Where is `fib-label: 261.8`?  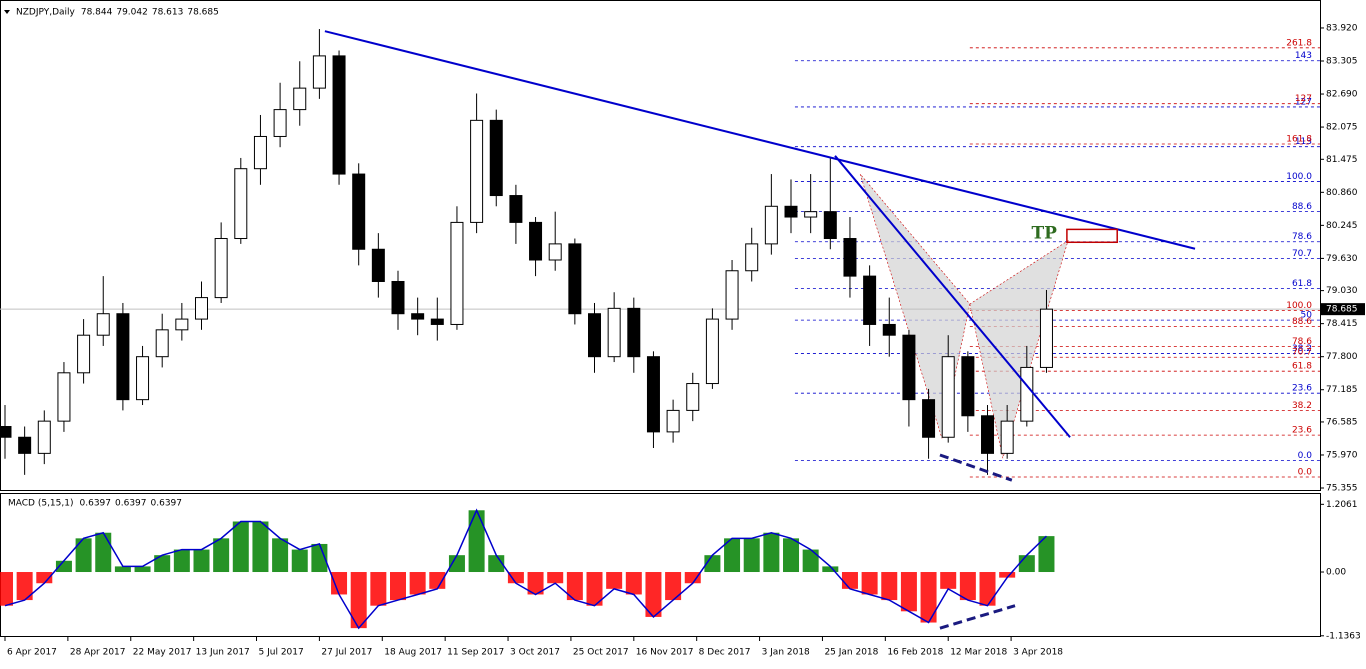
fib-label: 261.8 is located at coordinates (1299, 43).